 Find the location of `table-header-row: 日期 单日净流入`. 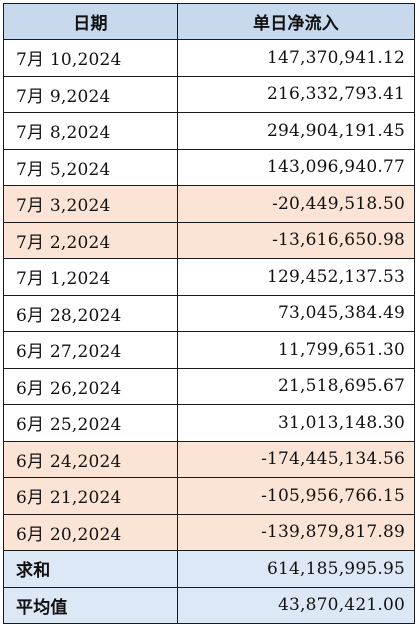

table-header-row: 日期 单日净流入 is located at coordinates (209, 22).